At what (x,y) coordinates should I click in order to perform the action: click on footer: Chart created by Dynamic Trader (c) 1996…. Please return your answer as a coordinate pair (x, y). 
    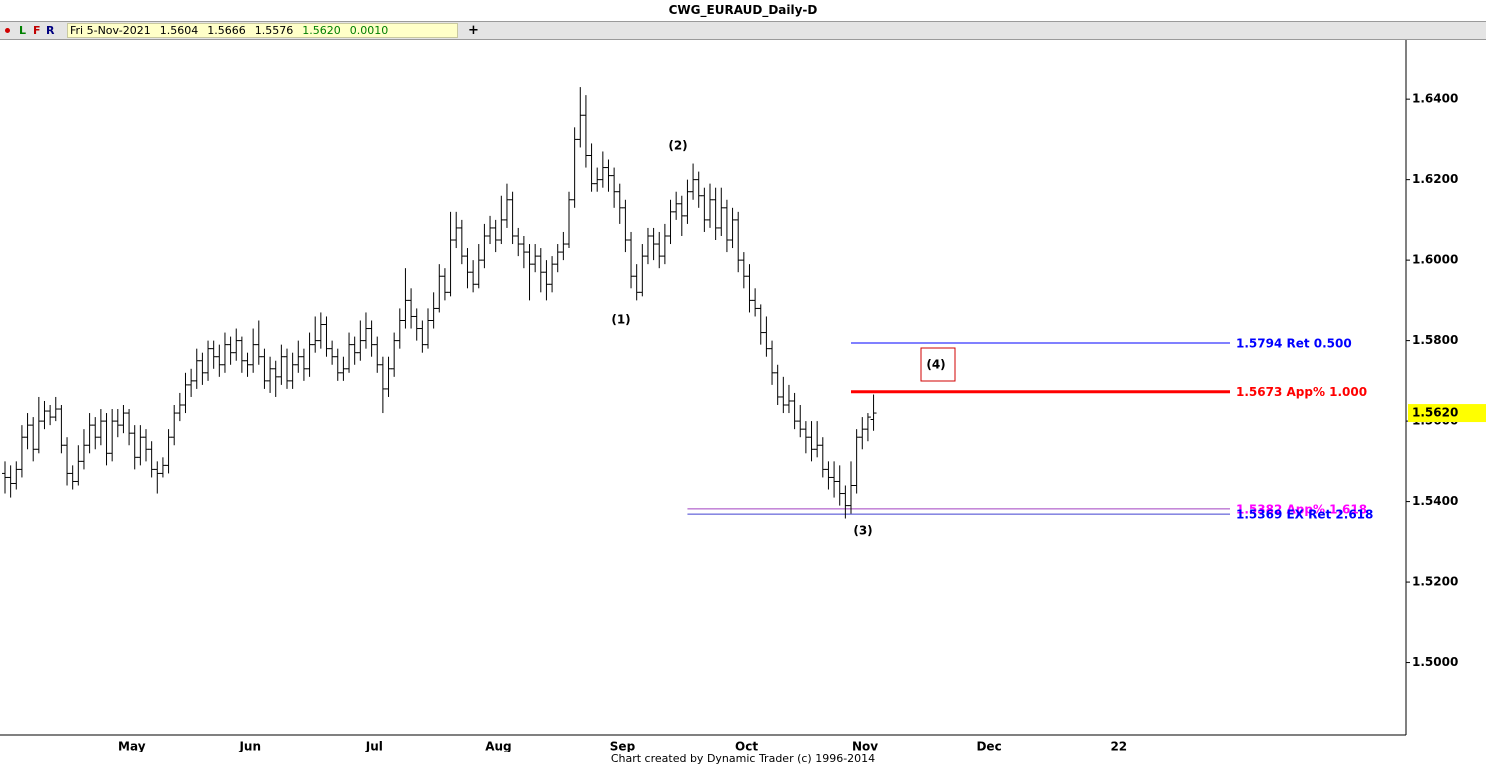
    Looking at the image, I should click on (743, 758).